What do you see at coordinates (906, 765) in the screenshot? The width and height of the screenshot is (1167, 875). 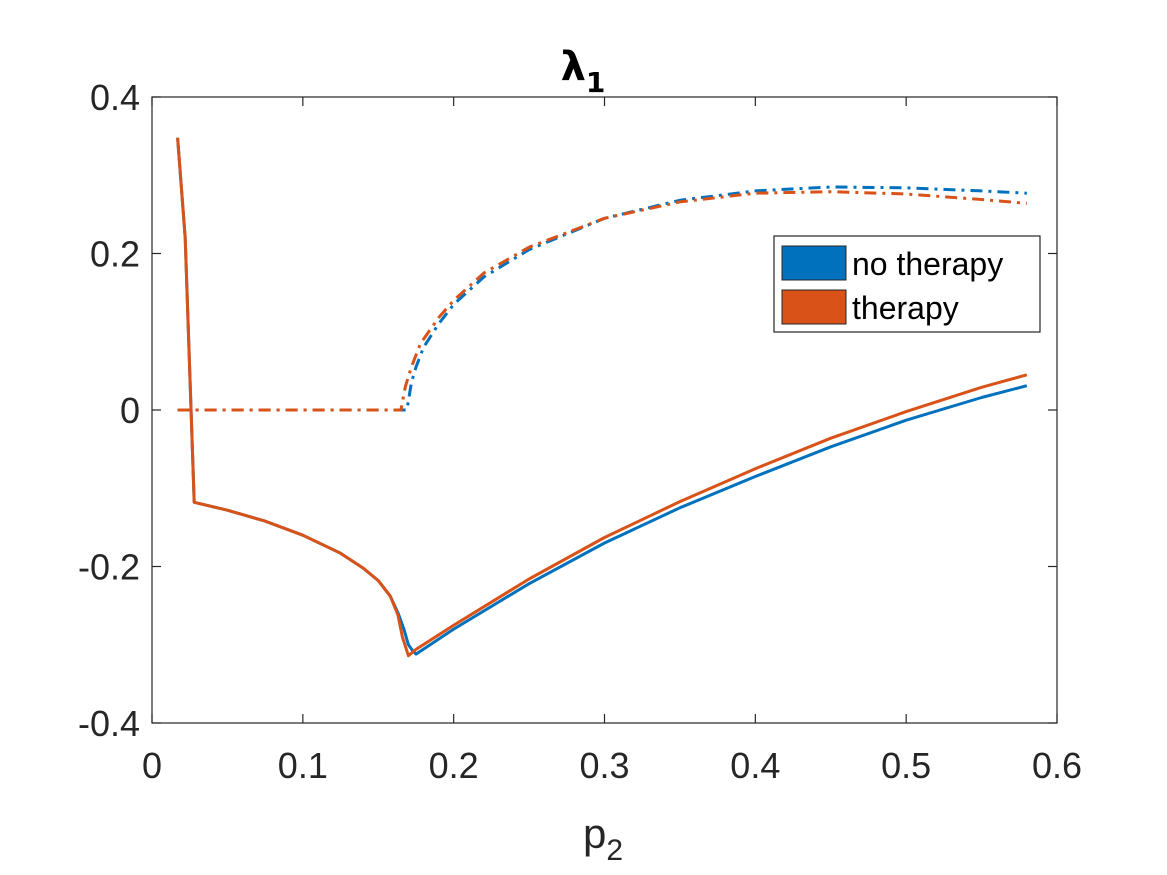 I see `x-tick-label: 0.5` at bounding box center [906, 765].